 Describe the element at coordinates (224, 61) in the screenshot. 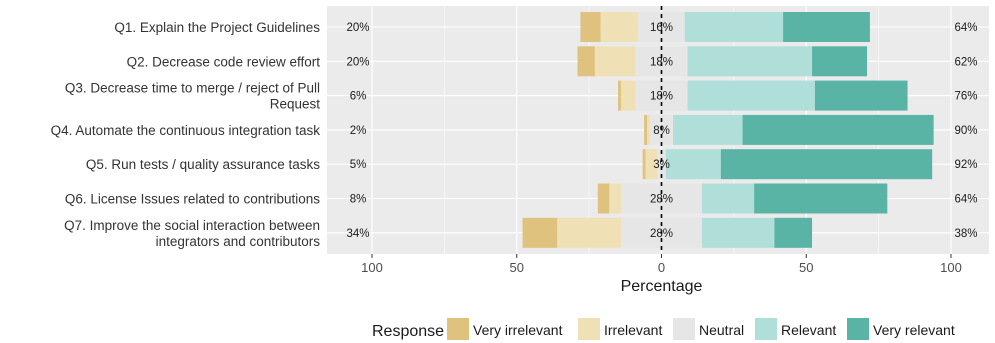

I see `question-label: Q2. Decrease code review effort` at that location.